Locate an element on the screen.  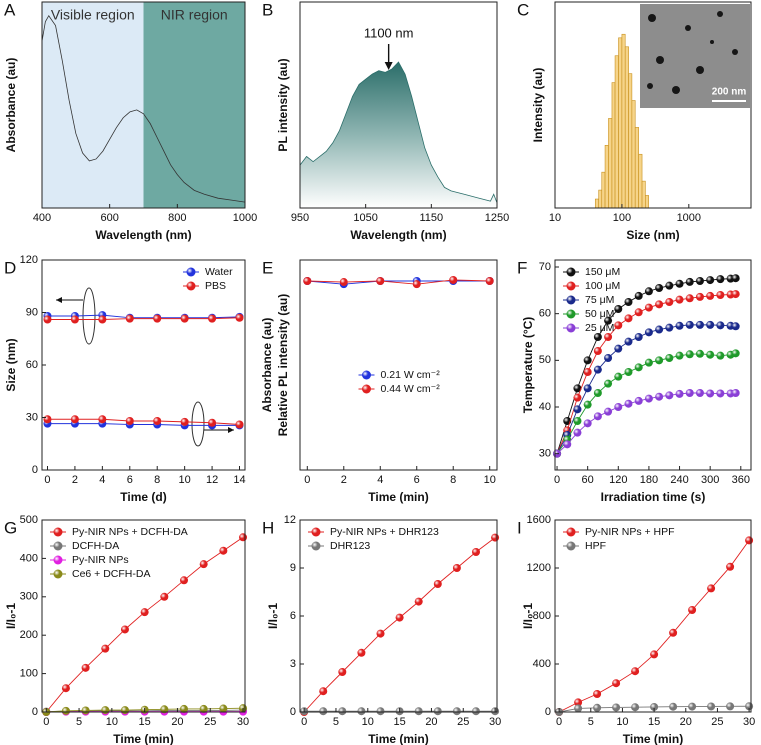
annotation: 1100 nm is located at coordinates (389, 32).